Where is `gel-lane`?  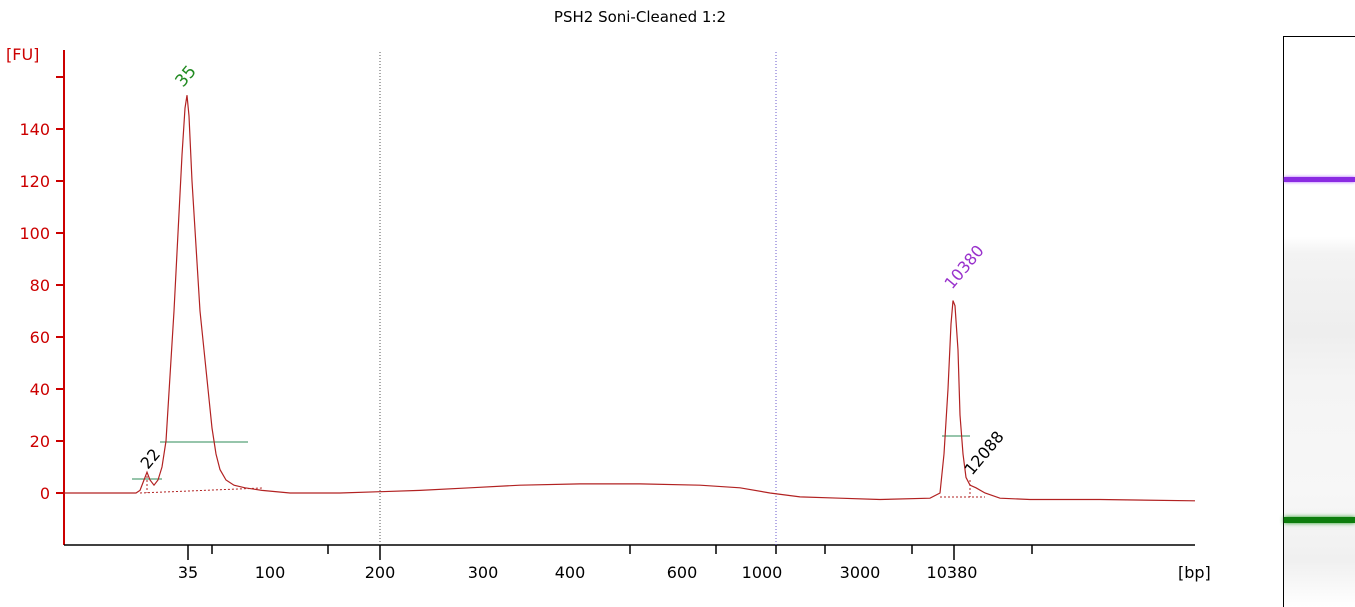 gel-lane is located at coordinates (1319, 321).